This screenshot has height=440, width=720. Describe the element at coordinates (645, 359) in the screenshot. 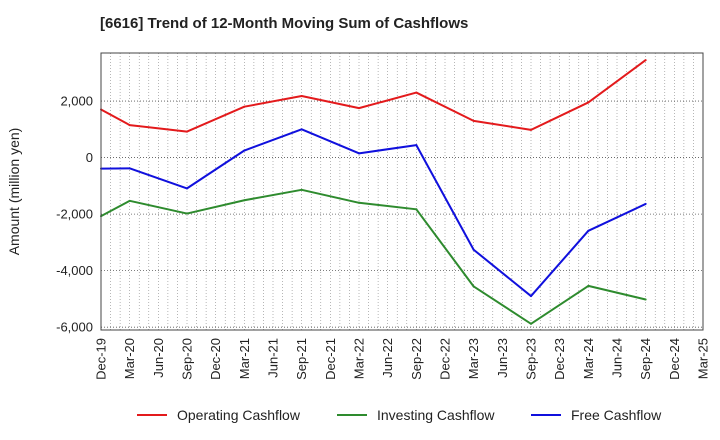

I see `x-tick-label: Sep-24` at that location.